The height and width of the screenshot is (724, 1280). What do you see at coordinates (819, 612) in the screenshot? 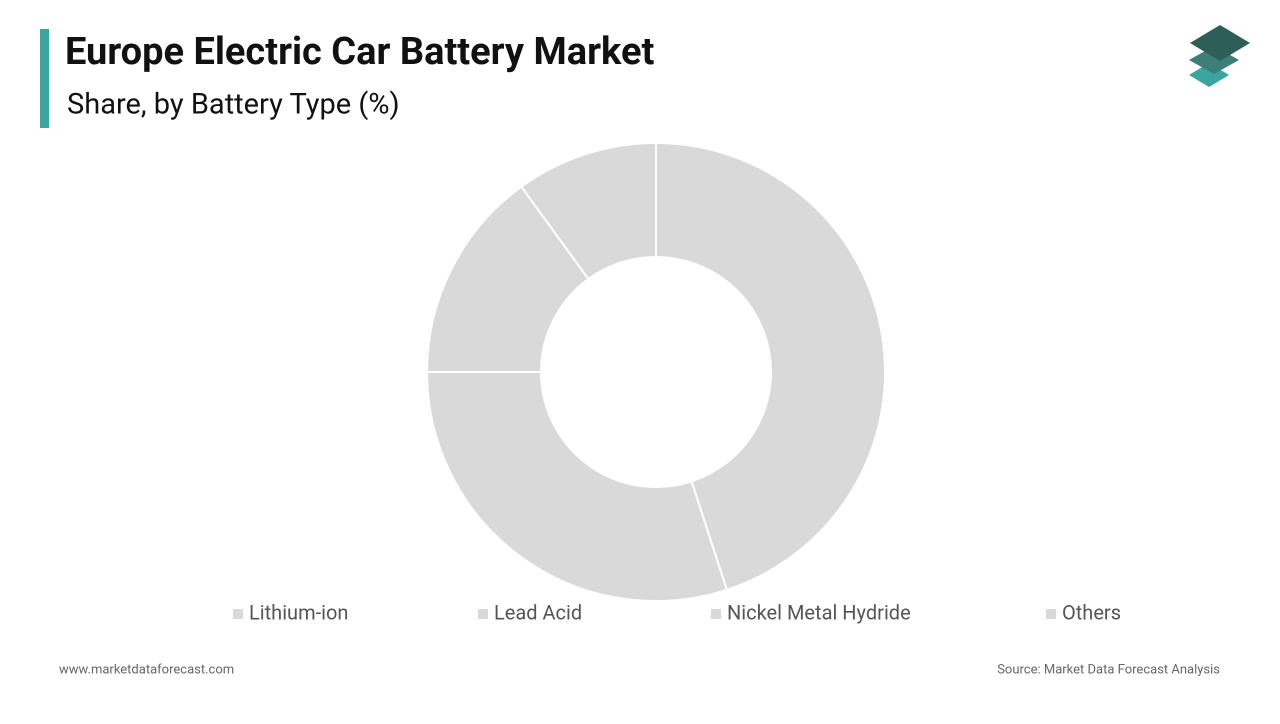
I see `legend-label: Nickel Metal Hydride` at bounding box center [819, 612].